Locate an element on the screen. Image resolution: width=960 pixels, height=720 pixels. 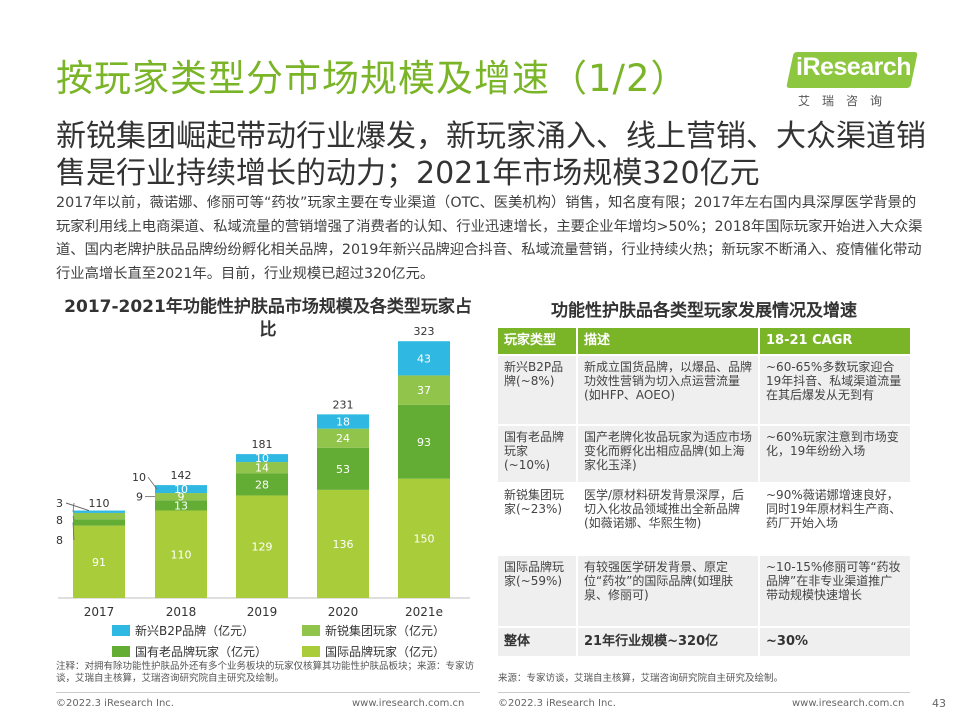
legend-item-b2p: 新兴B2P品牌（亿元） is located at coordinates (183, 630).